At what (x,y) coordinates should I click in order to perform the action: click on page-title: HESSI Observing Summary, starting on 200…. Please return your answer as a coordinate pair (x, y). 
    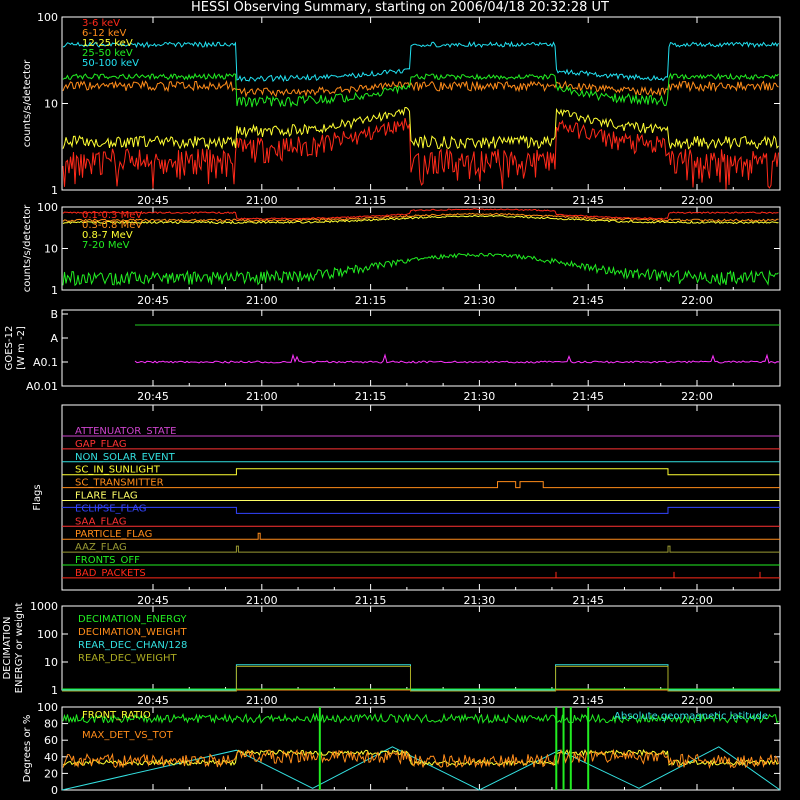
    Looking at the image, I should click on (400, 7).